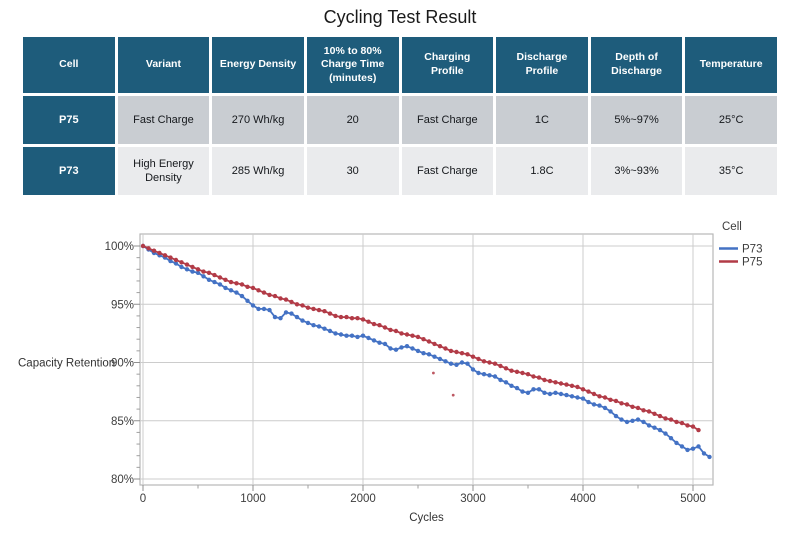 The height and width of the screenshot is (541, 800). I want to click on table-cell: 35°C, so click(731, 171).